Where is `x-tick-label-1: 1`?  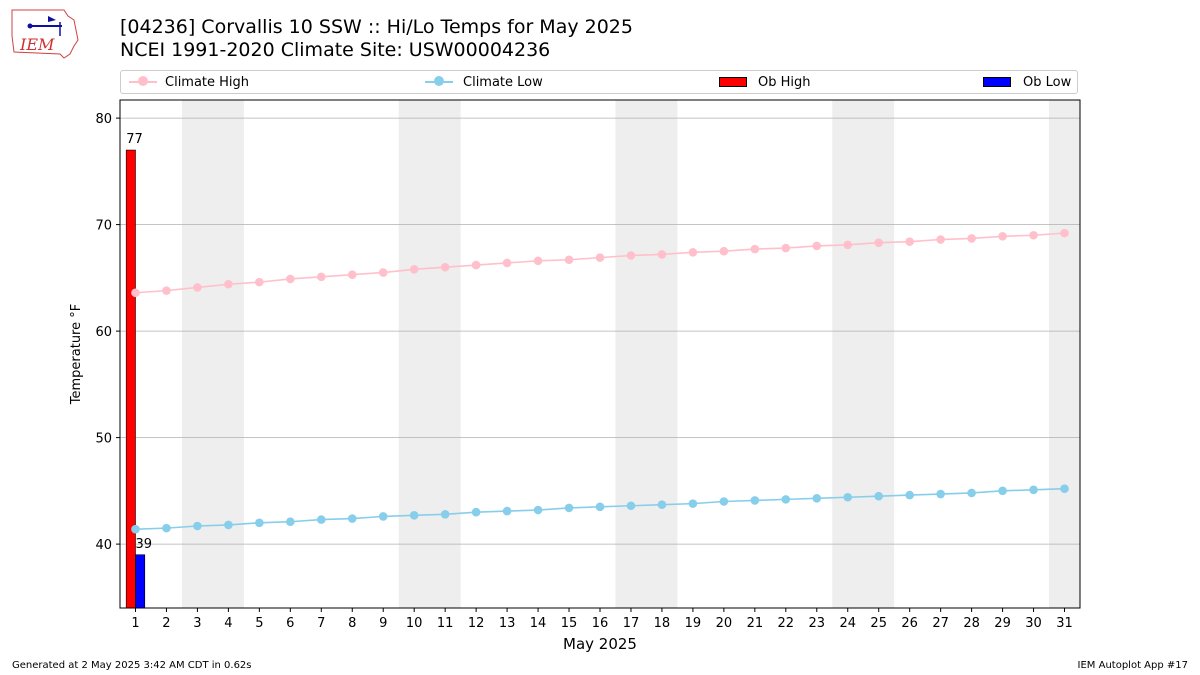 x-tick-label-1: 1 is located at coordinates (135, 623).